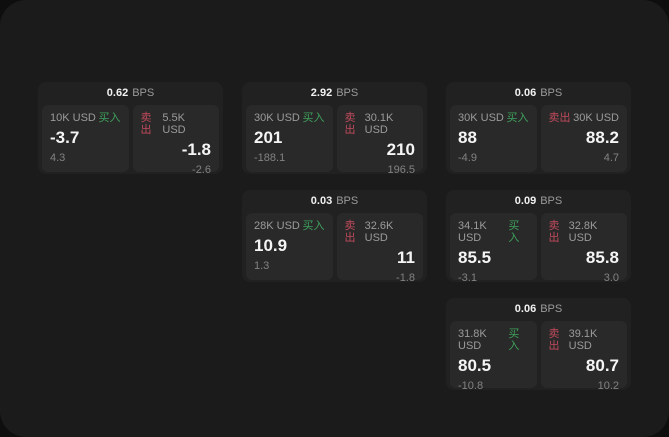  I want to click on sell-amount: 5.5K USD, so click(174, 124).